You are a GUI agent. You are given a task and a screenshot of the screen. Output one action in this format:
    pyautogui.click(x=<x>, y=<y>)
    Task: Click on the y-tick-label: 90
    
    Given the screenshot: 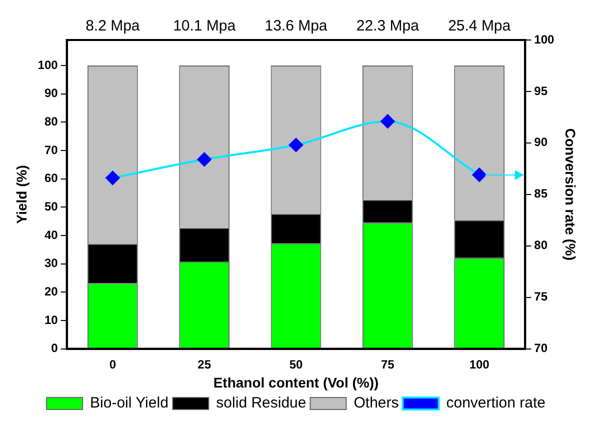 What is the action you would take?
    pyautogui.click(x=51, y=93)
    